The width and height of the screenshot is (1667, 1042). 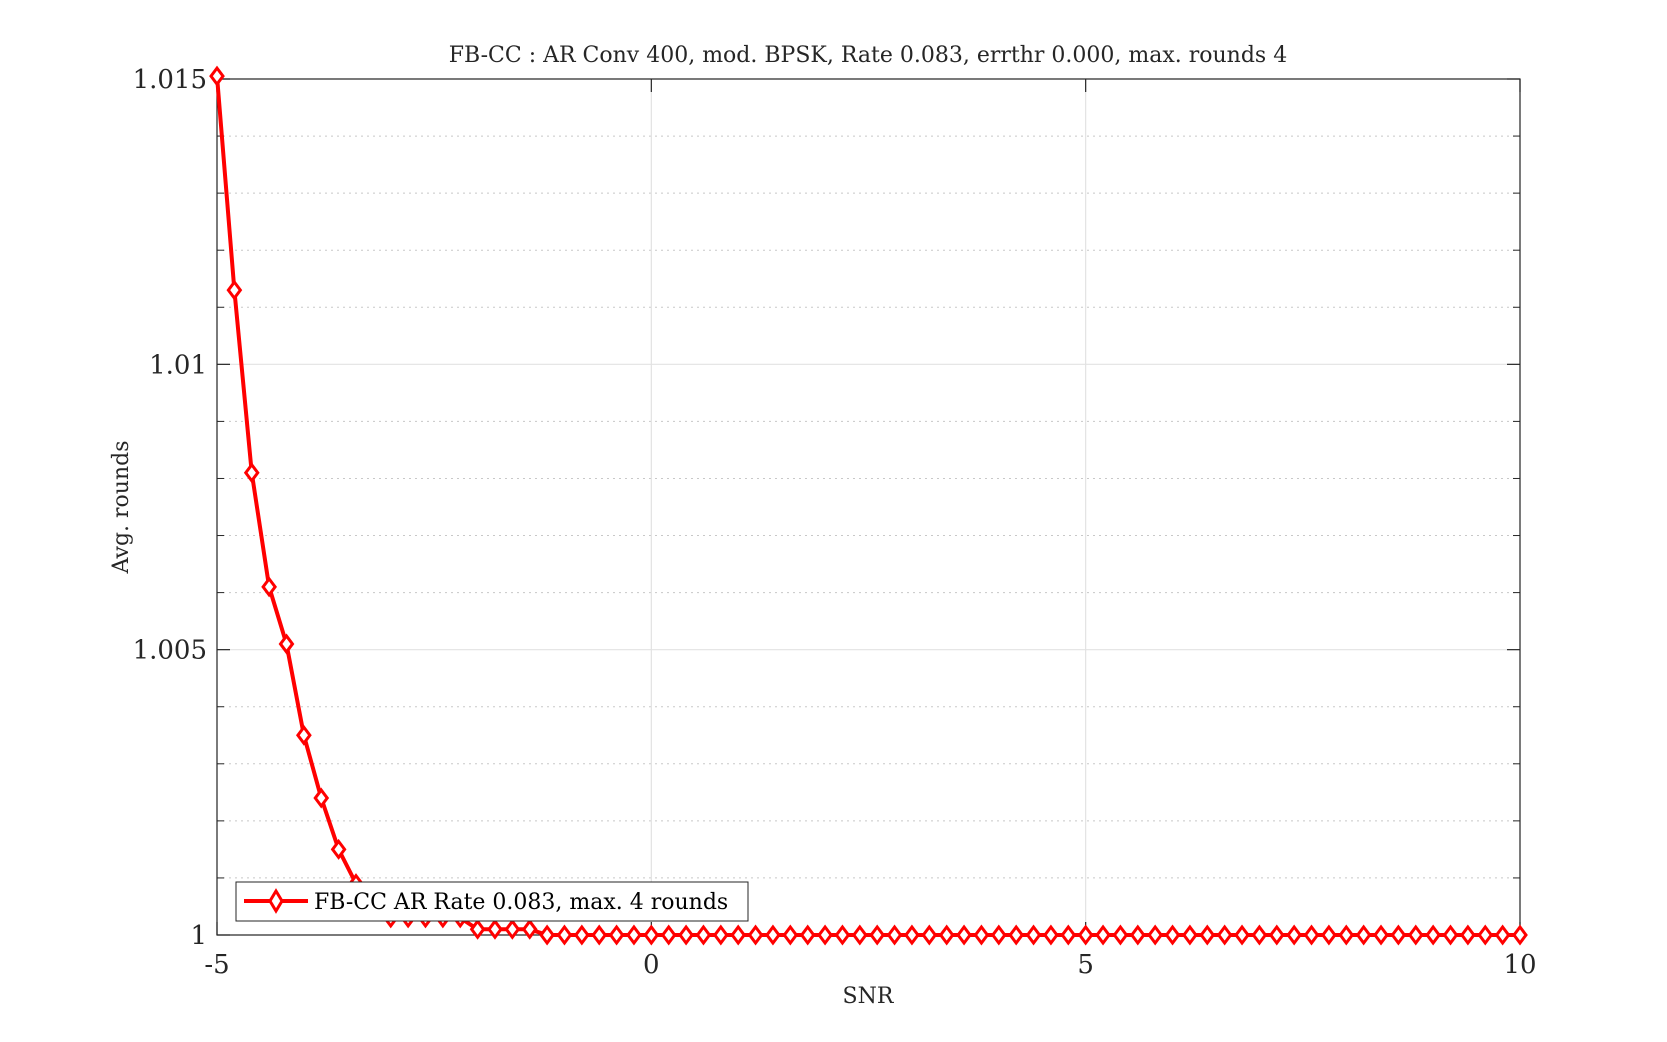 What do you see at coordinates (1085, 965) in the screenshot?
I see `x-tick-label: 5` at bounding box center [1085, 965].